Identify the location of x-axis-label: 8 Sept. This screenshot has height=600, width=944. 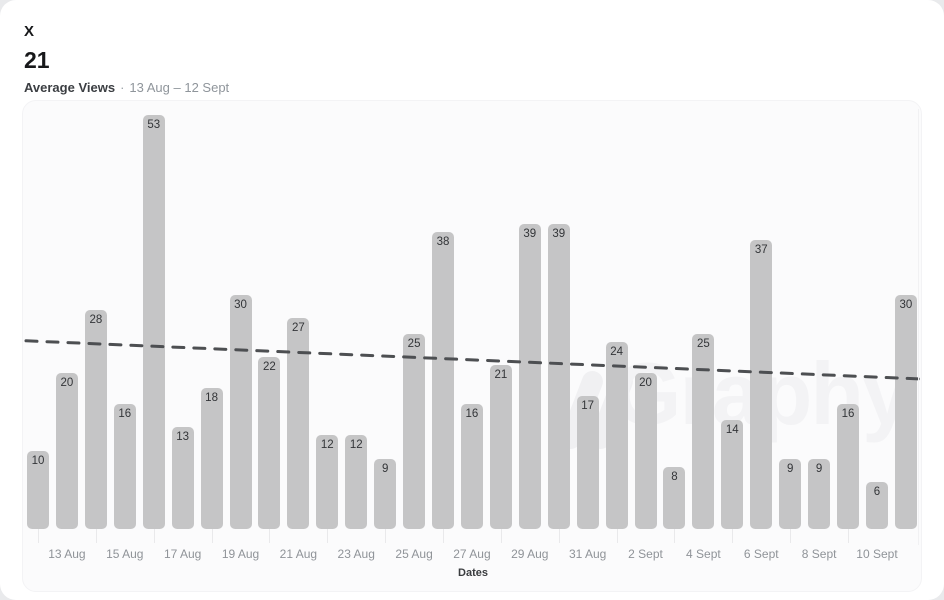
(819, 554).